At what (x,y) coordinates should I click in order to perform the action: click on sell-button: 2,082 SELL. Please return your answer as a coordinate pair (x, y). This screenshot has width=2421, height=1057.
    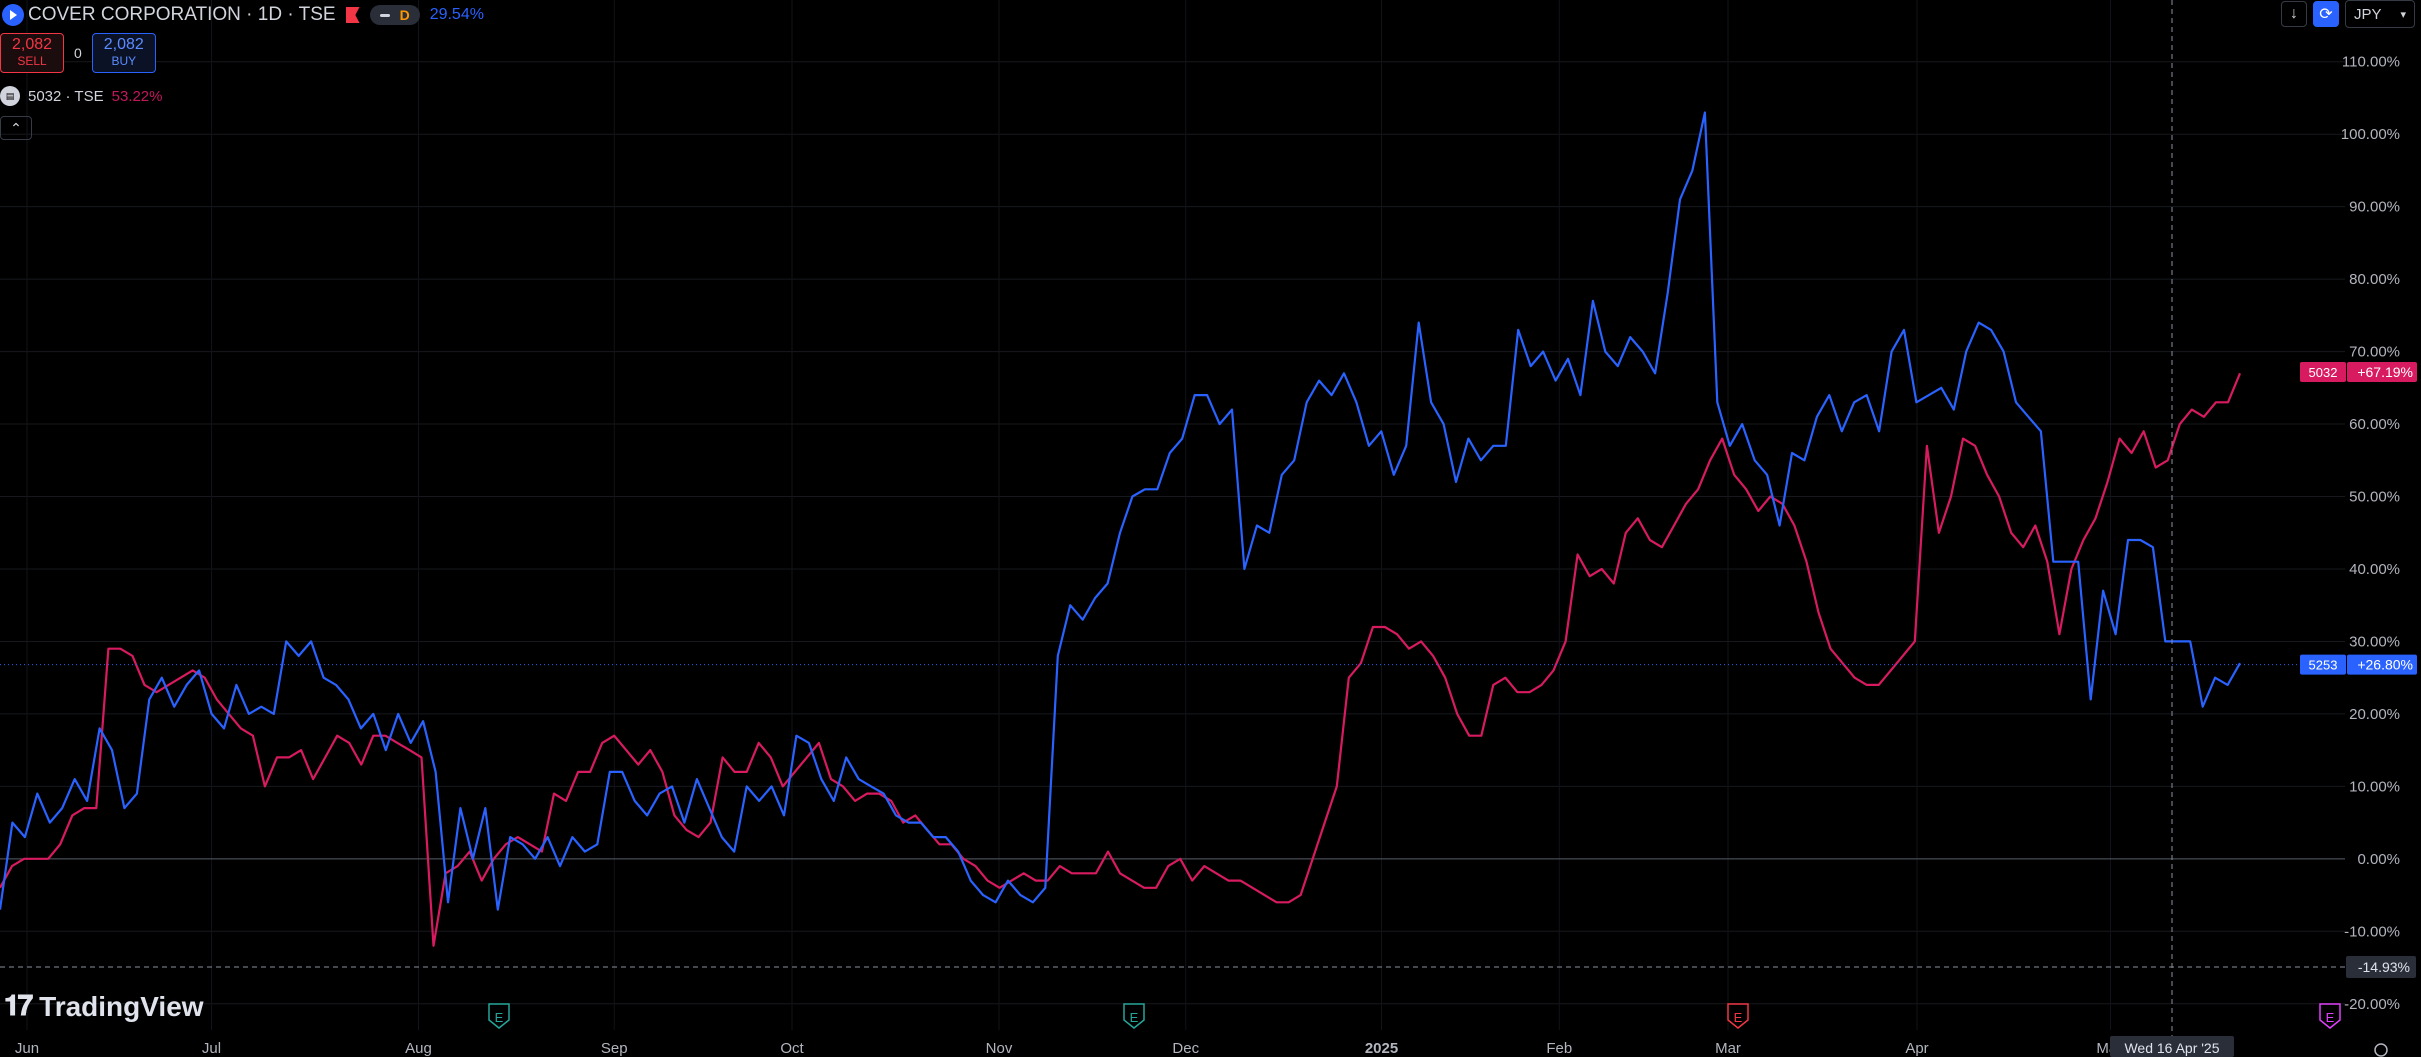
    Looking at the image, I should click on (32, 53).